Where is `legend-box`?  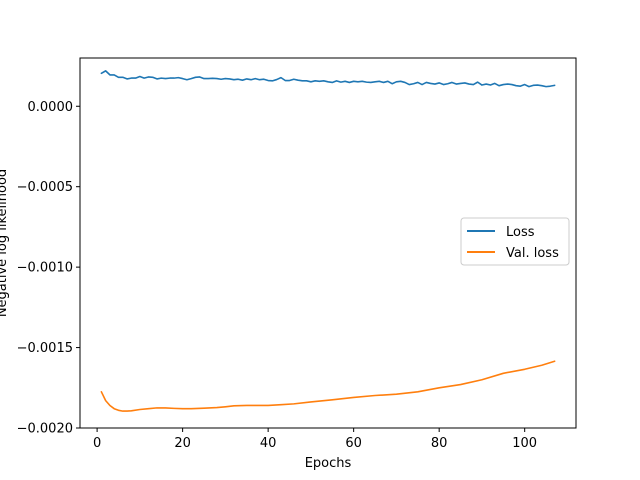
legend-box is located at coordinates (515, 241).